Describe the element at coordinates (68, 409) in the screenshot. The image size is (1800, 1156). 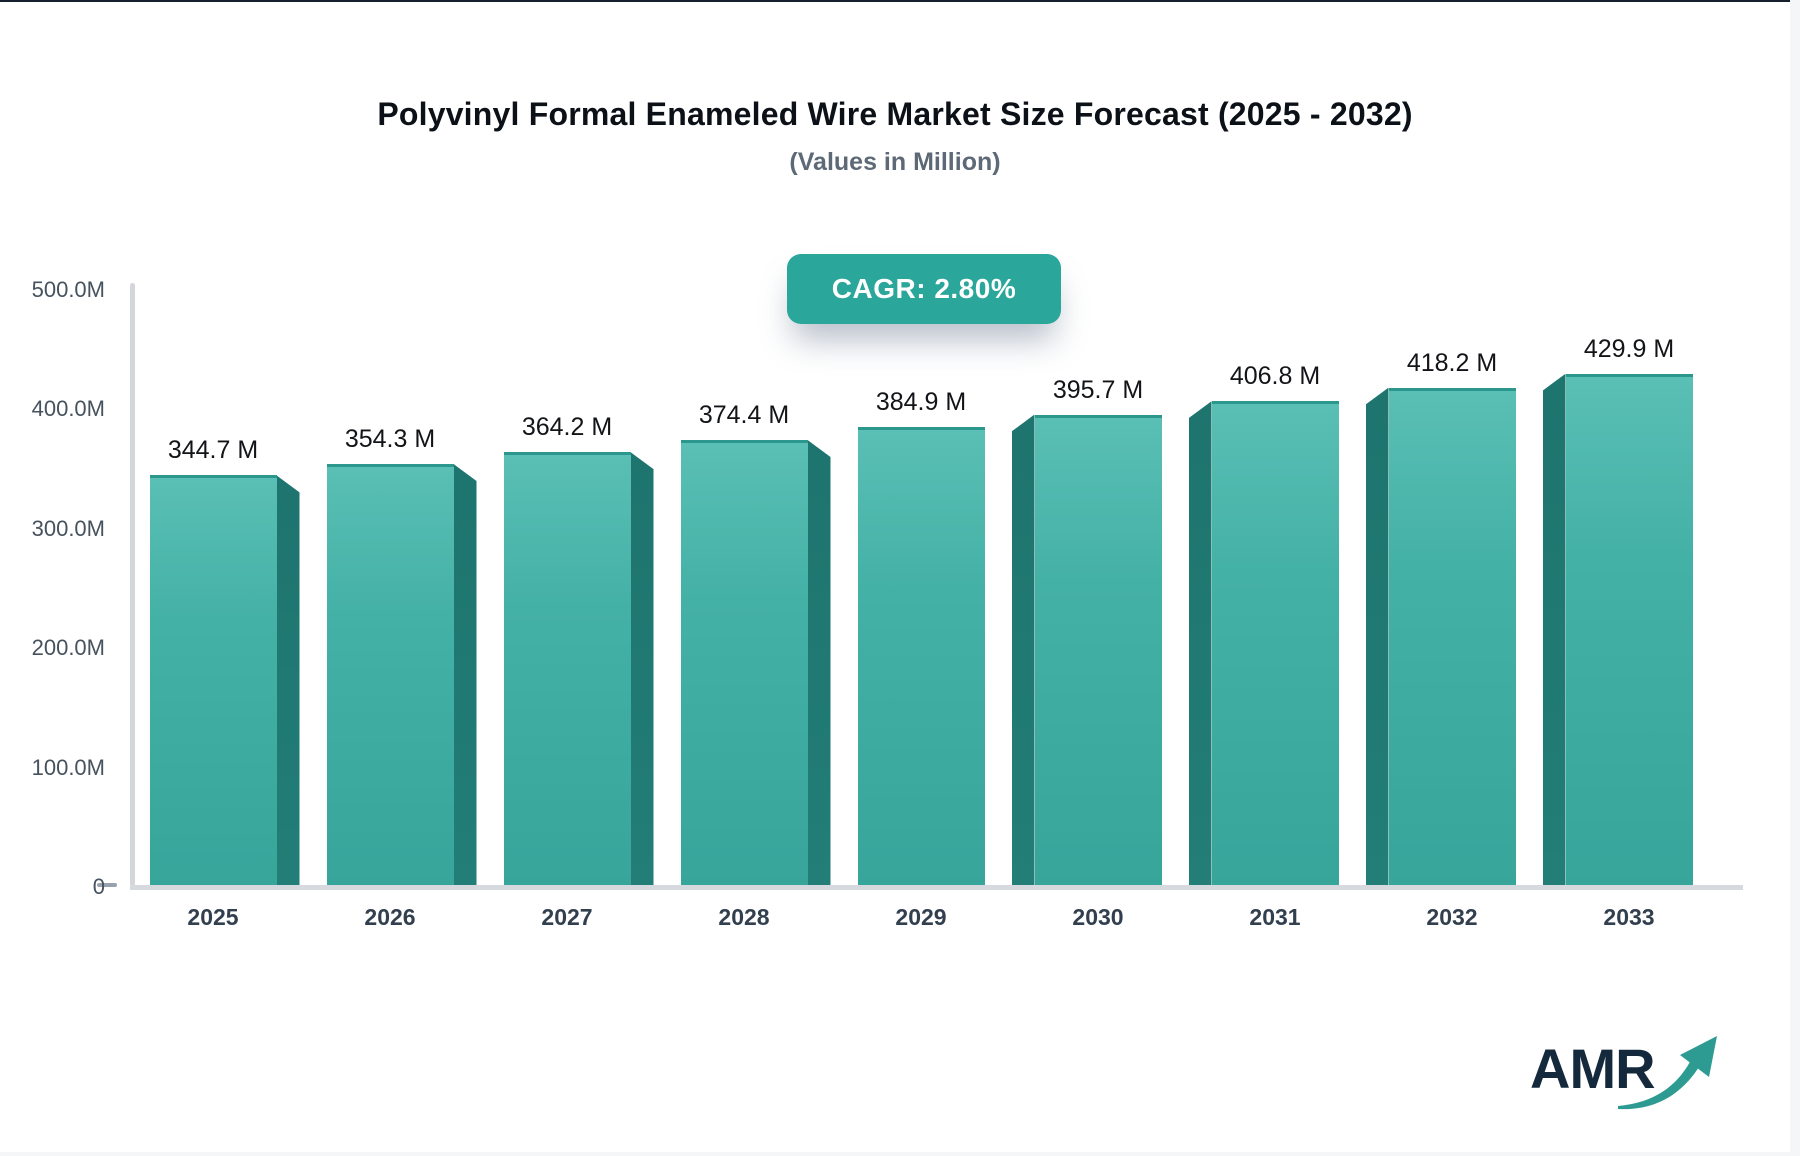
I see `y-tick-label: 400.0M` at that location.